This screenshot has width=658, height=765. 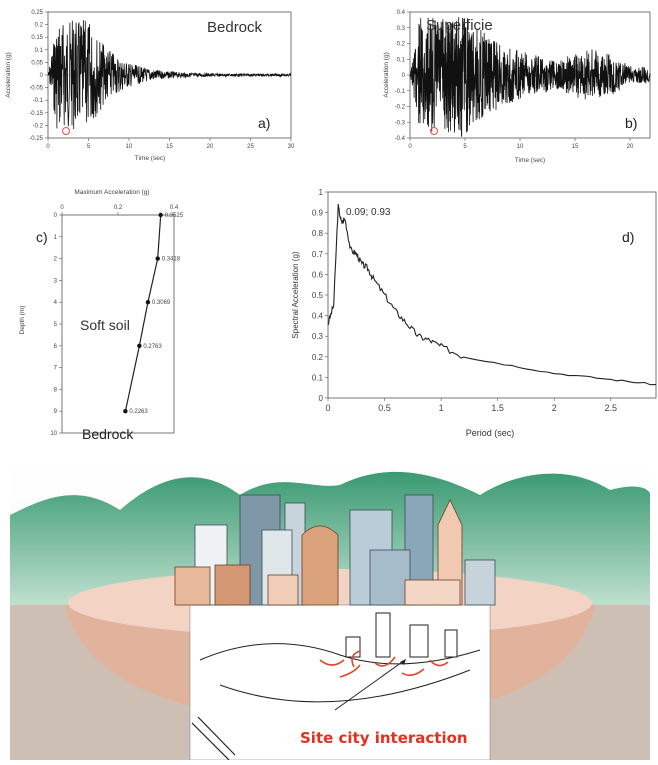 I want to click on panel-b-y-tick-label: -0.2, so click(x=400, y=108).